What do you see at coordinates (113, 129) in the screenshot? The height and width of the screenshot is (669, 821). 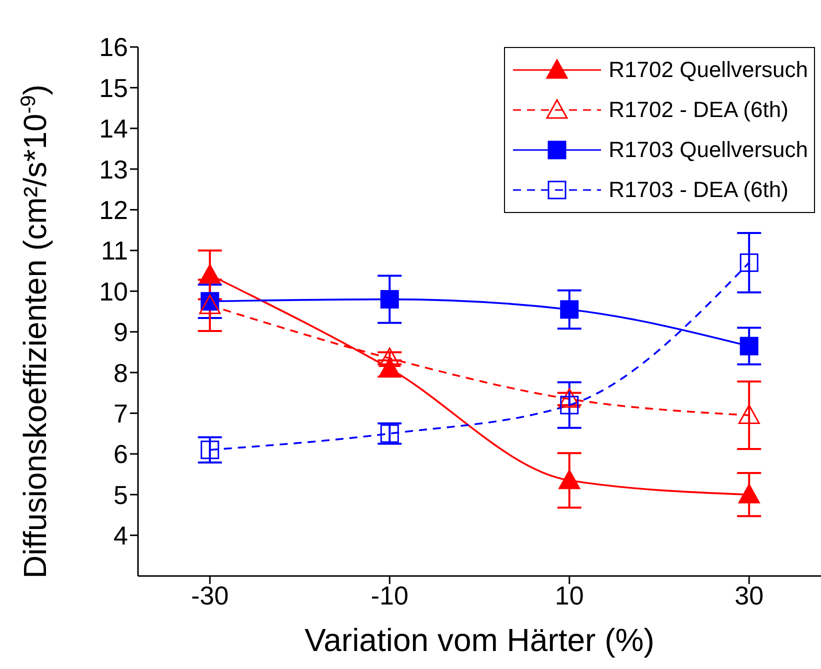 I see `y-tick-label: 14` at bounding box center [113, 129].